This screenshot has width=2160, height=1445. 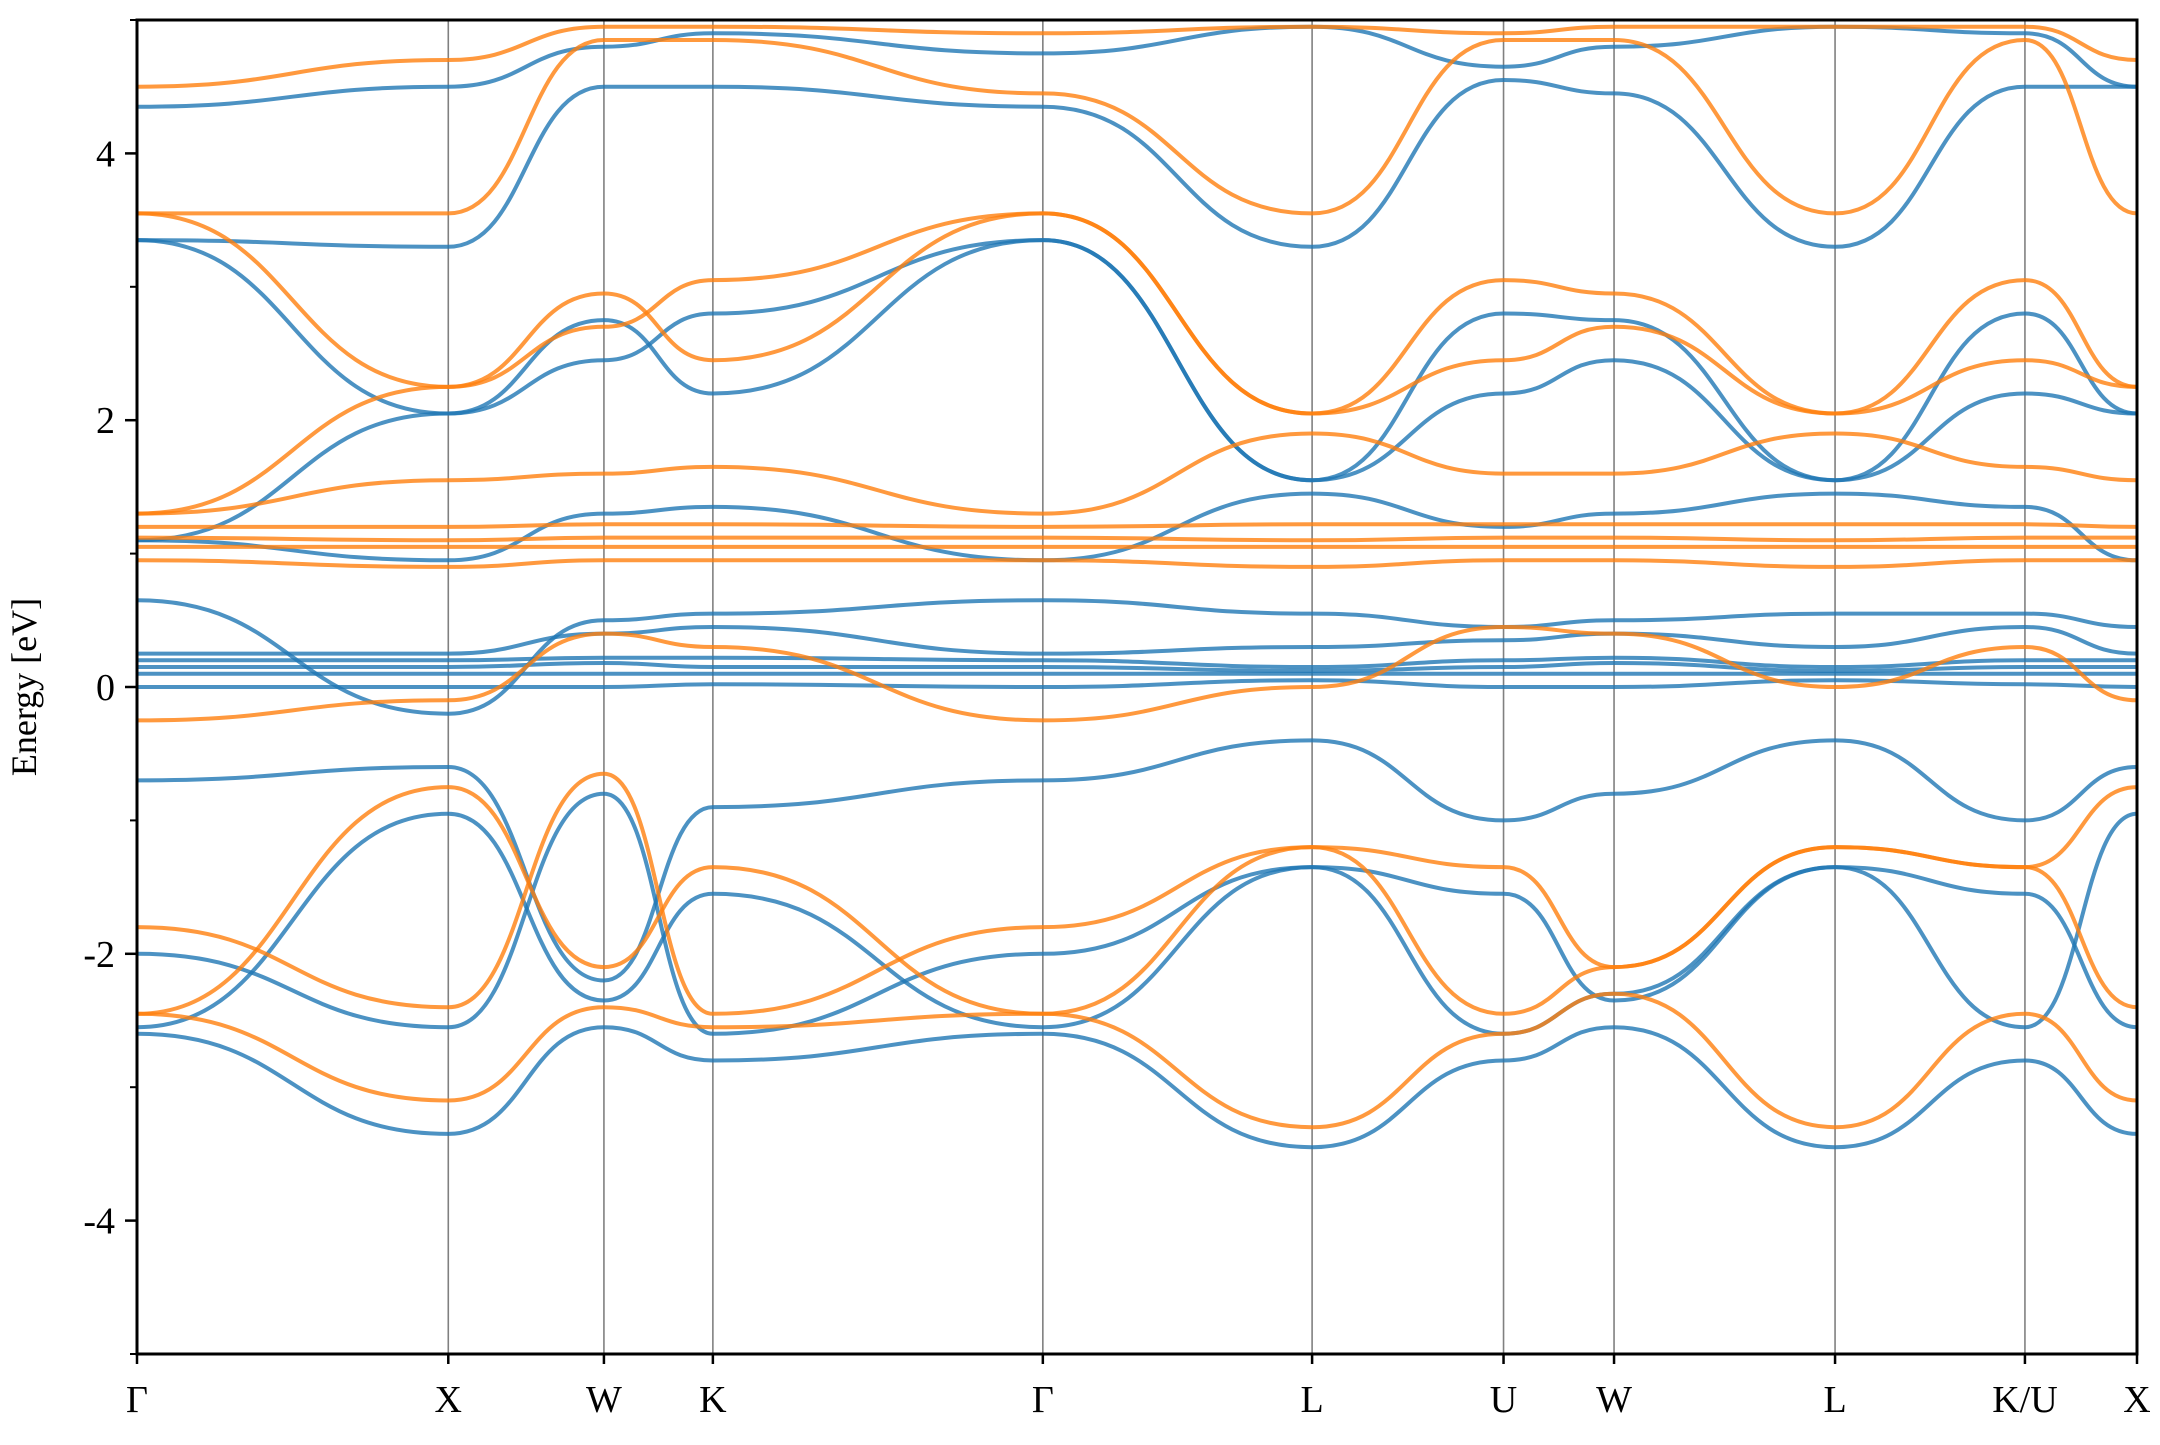 I want to click on x-tick-label: K/U, so click(x=2024, y=1400).